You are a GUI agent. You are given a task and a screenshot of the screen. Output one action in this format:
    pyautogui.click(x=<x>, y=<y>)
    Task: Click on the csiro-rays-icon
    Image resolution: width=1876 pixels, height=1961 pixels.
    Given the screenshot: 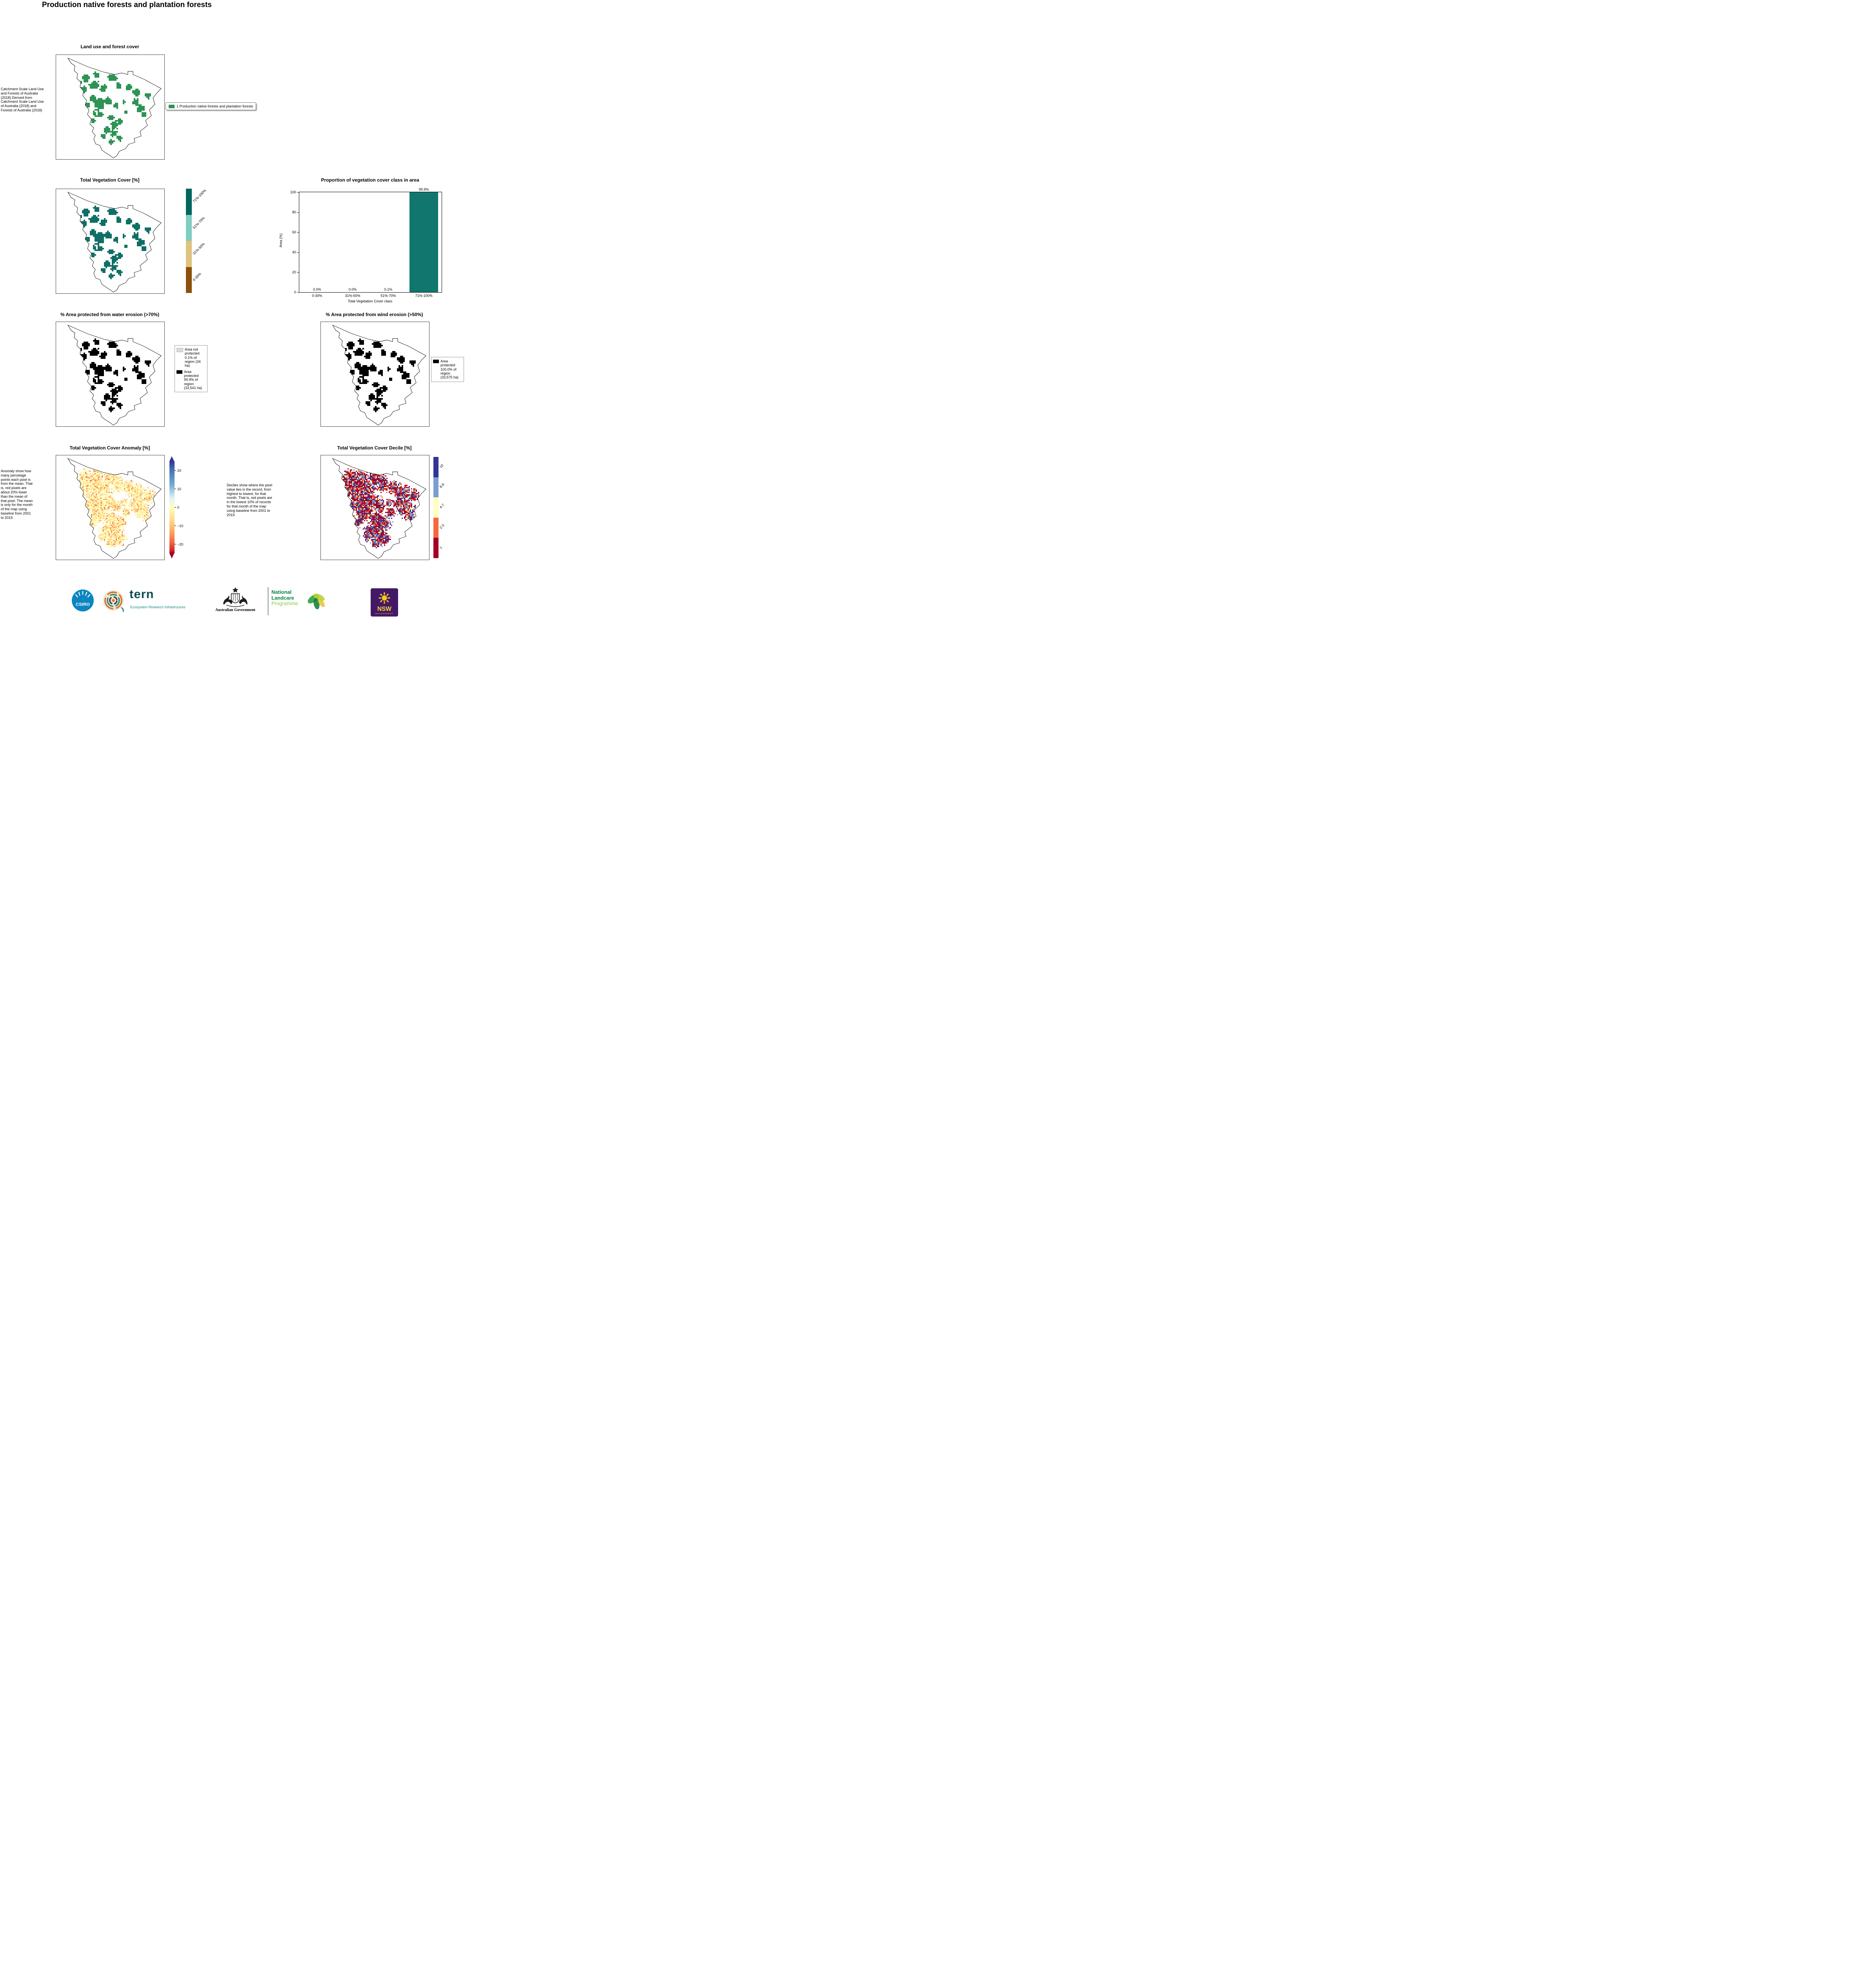 What is the action you would take?
    pyautogui.click(x=83, y=594)
    